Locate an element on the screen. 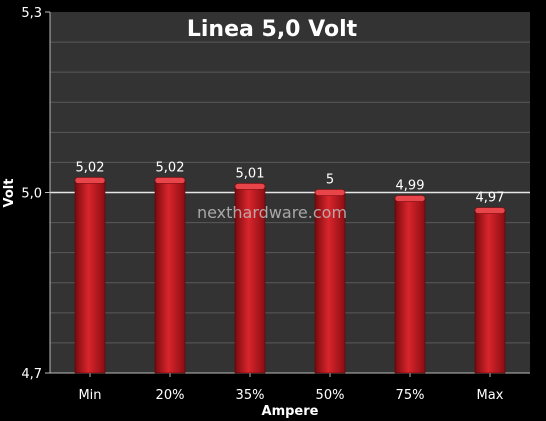  data-label: 4,99 is located at coordinates (410, 186).